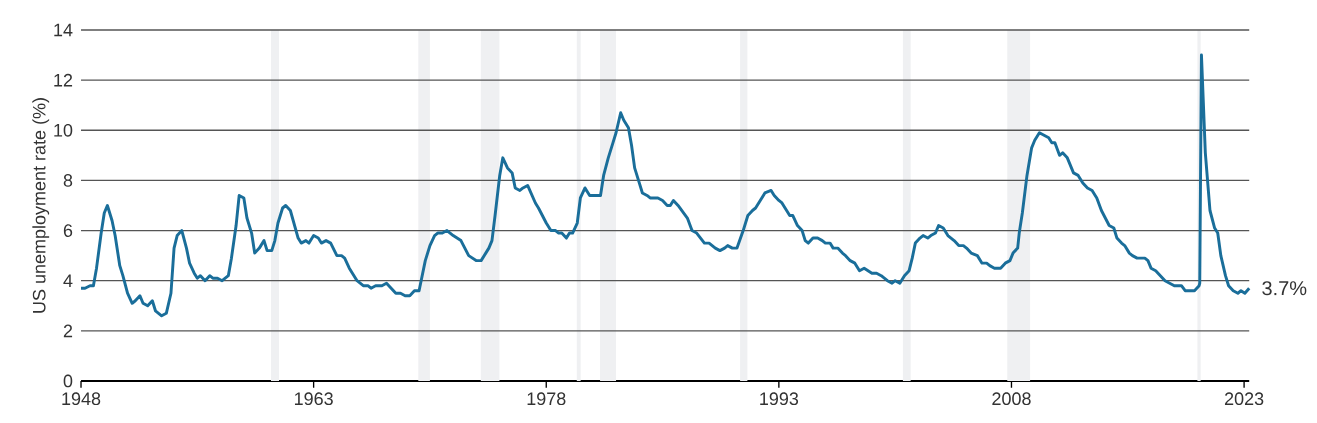 This screenshot has height=423, width=1317. What do you see at coordinates (68, 331) in the screenshot?
I see `y-tick-label: 2` at bounding box center [68, 331].